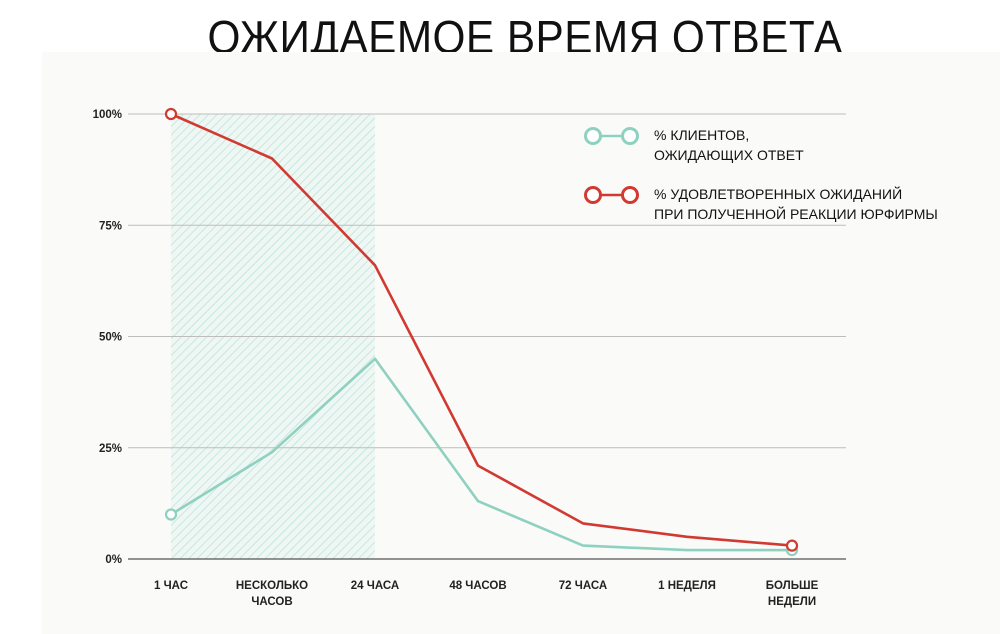 The width and height of the screenshot is (1000, 634). Describe the element at coordinates (107, 115) in the screenshot. I see `y-tick-label: 100%` at that location.